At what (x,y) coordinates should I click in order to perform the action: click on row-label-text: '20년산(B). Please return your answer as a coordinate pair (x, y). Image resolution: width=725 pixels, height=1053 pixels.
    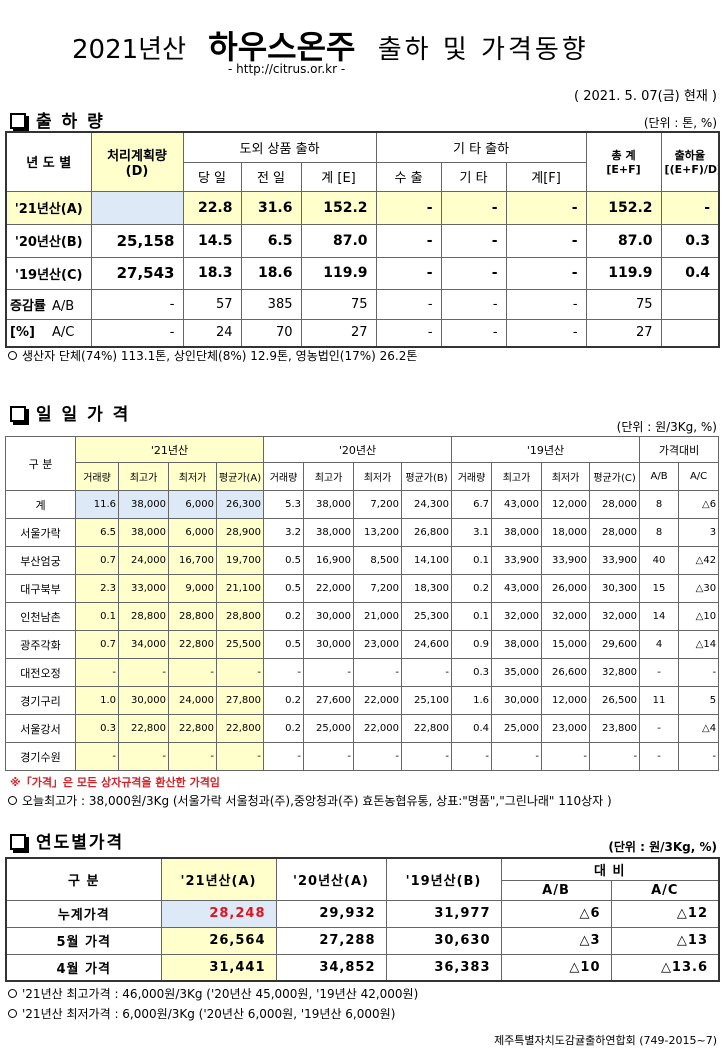
    Looking at the image, I should click on (48, 242).